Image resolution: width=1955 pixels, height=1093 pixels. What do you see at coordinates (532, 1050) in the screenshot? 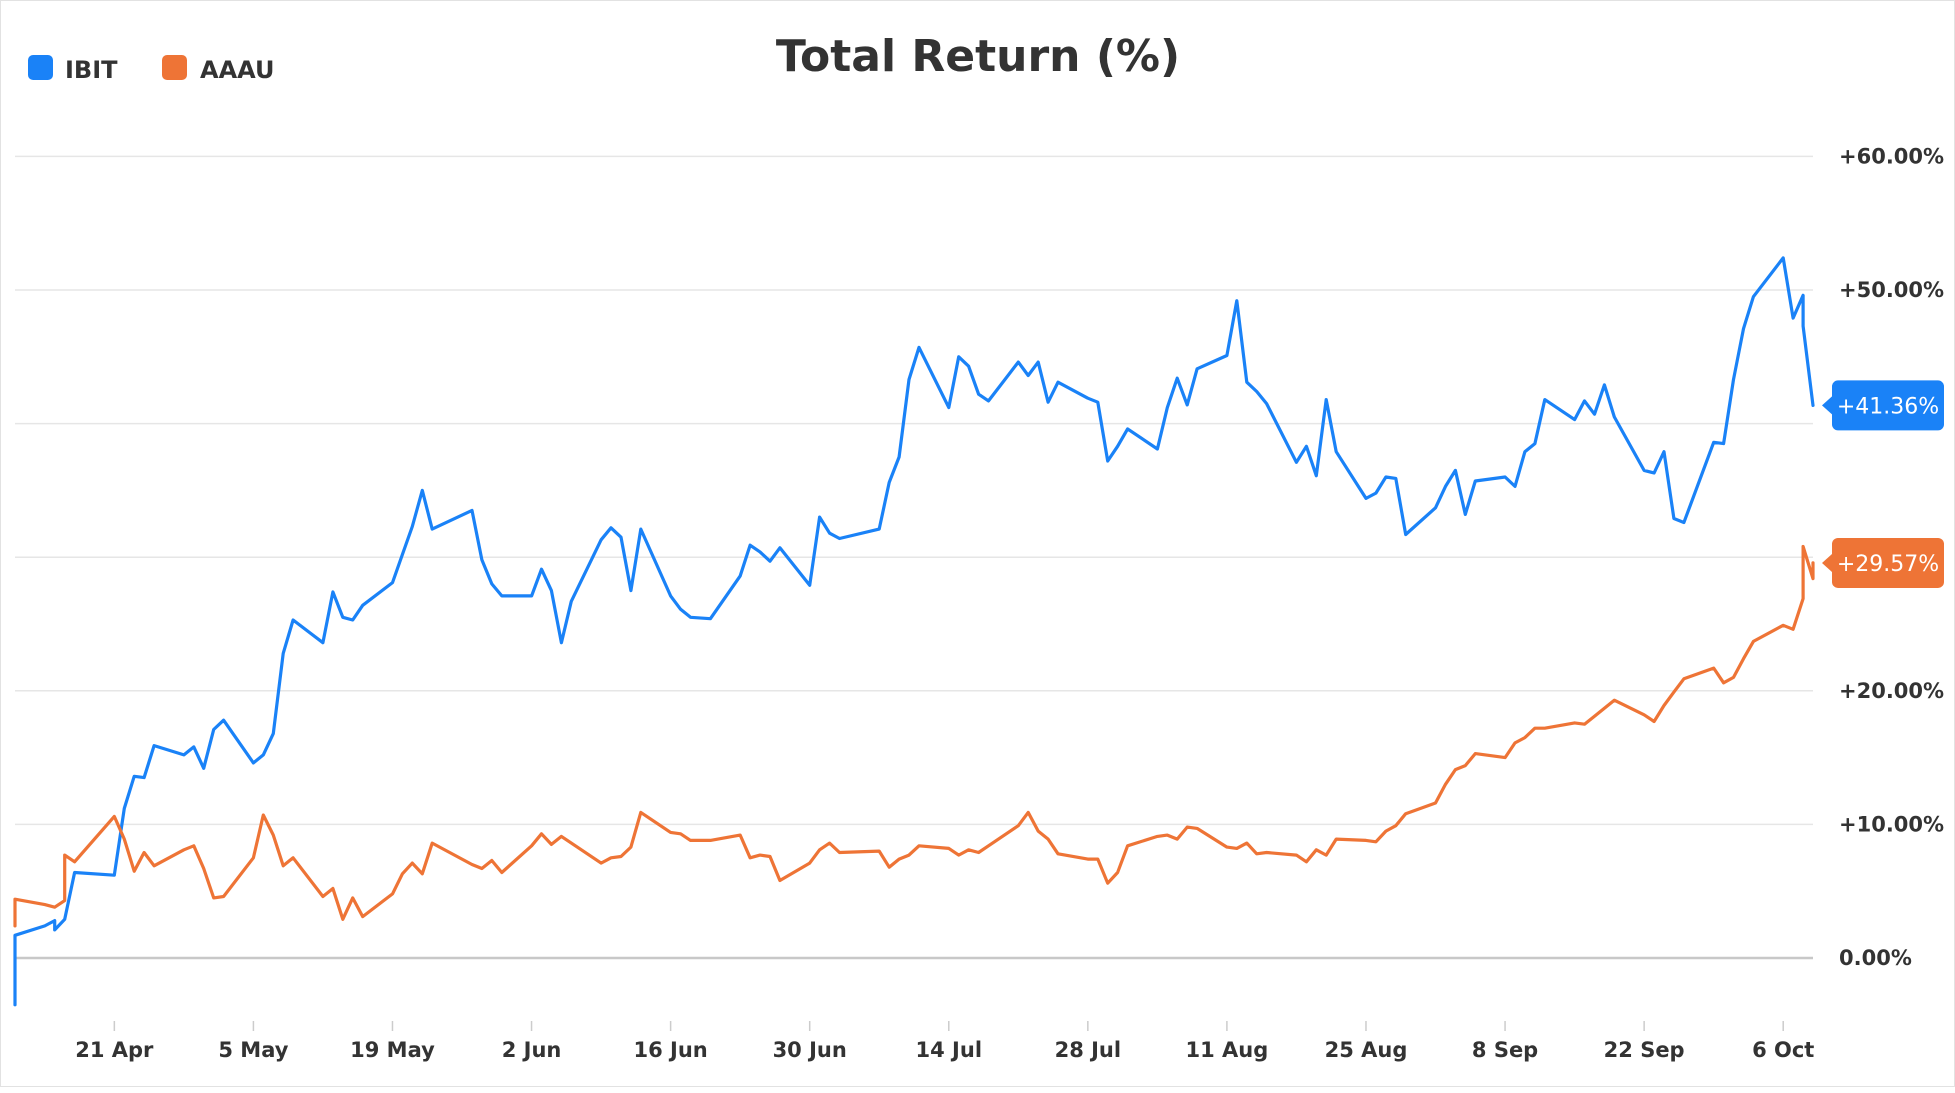
I see `x-tick-label: 2 Jun` at bounding box center [532, 1050].